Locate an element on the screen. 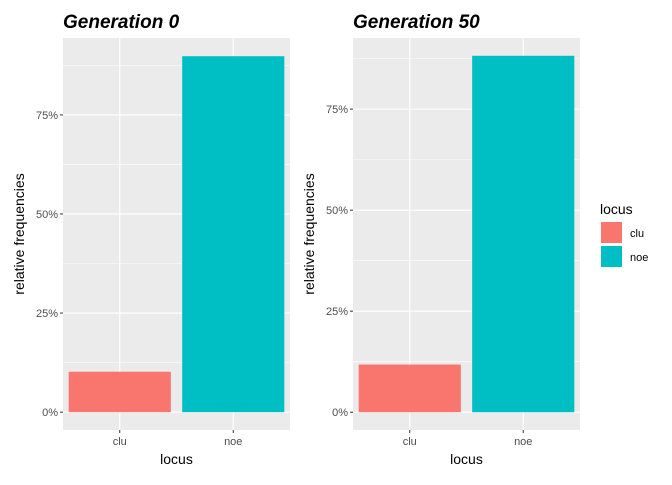 The image size is (672, 485). panel-title: Generation 50 is located at coordinates (416, 22).